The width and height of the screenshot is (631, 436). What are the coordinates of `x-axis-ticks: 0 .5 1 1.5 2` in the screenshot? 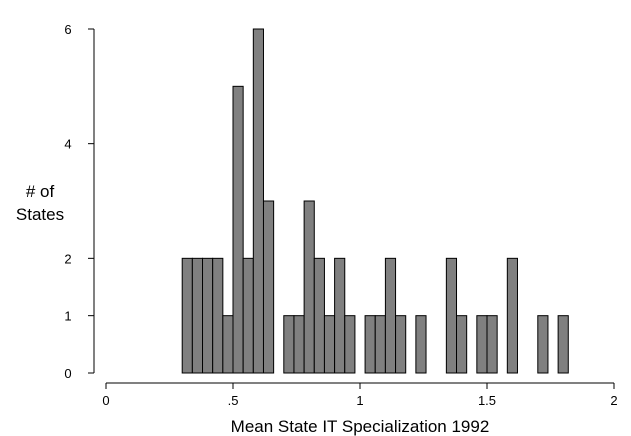 It's located at (360, 395).